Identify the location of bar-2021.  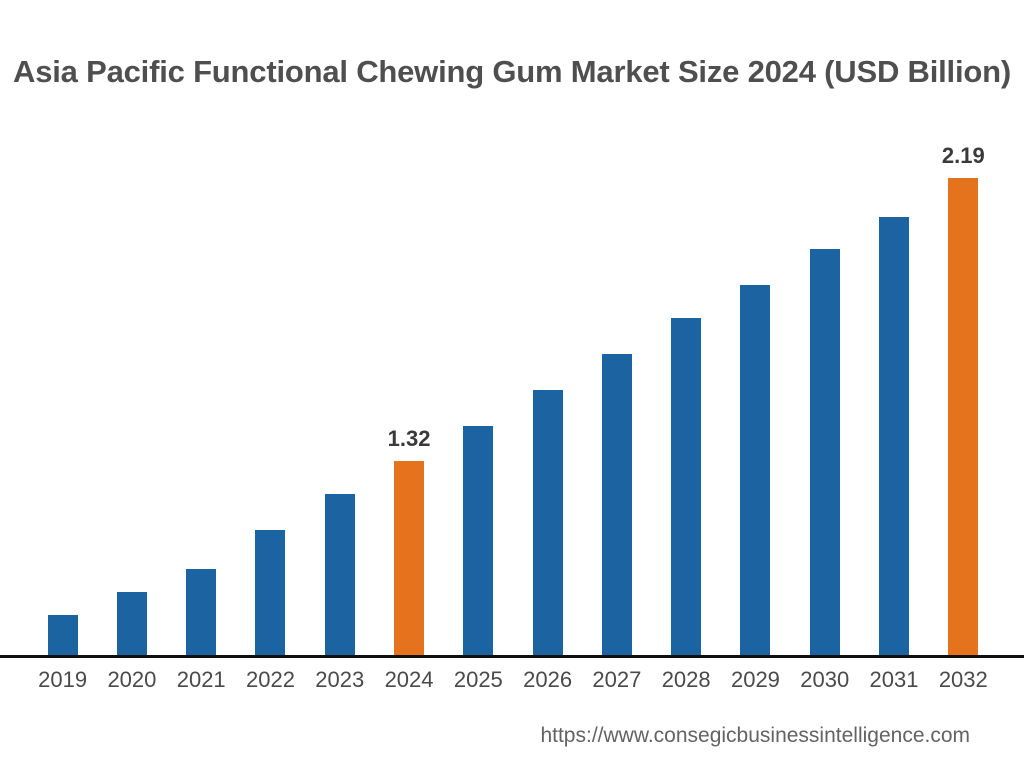
(201, 613).